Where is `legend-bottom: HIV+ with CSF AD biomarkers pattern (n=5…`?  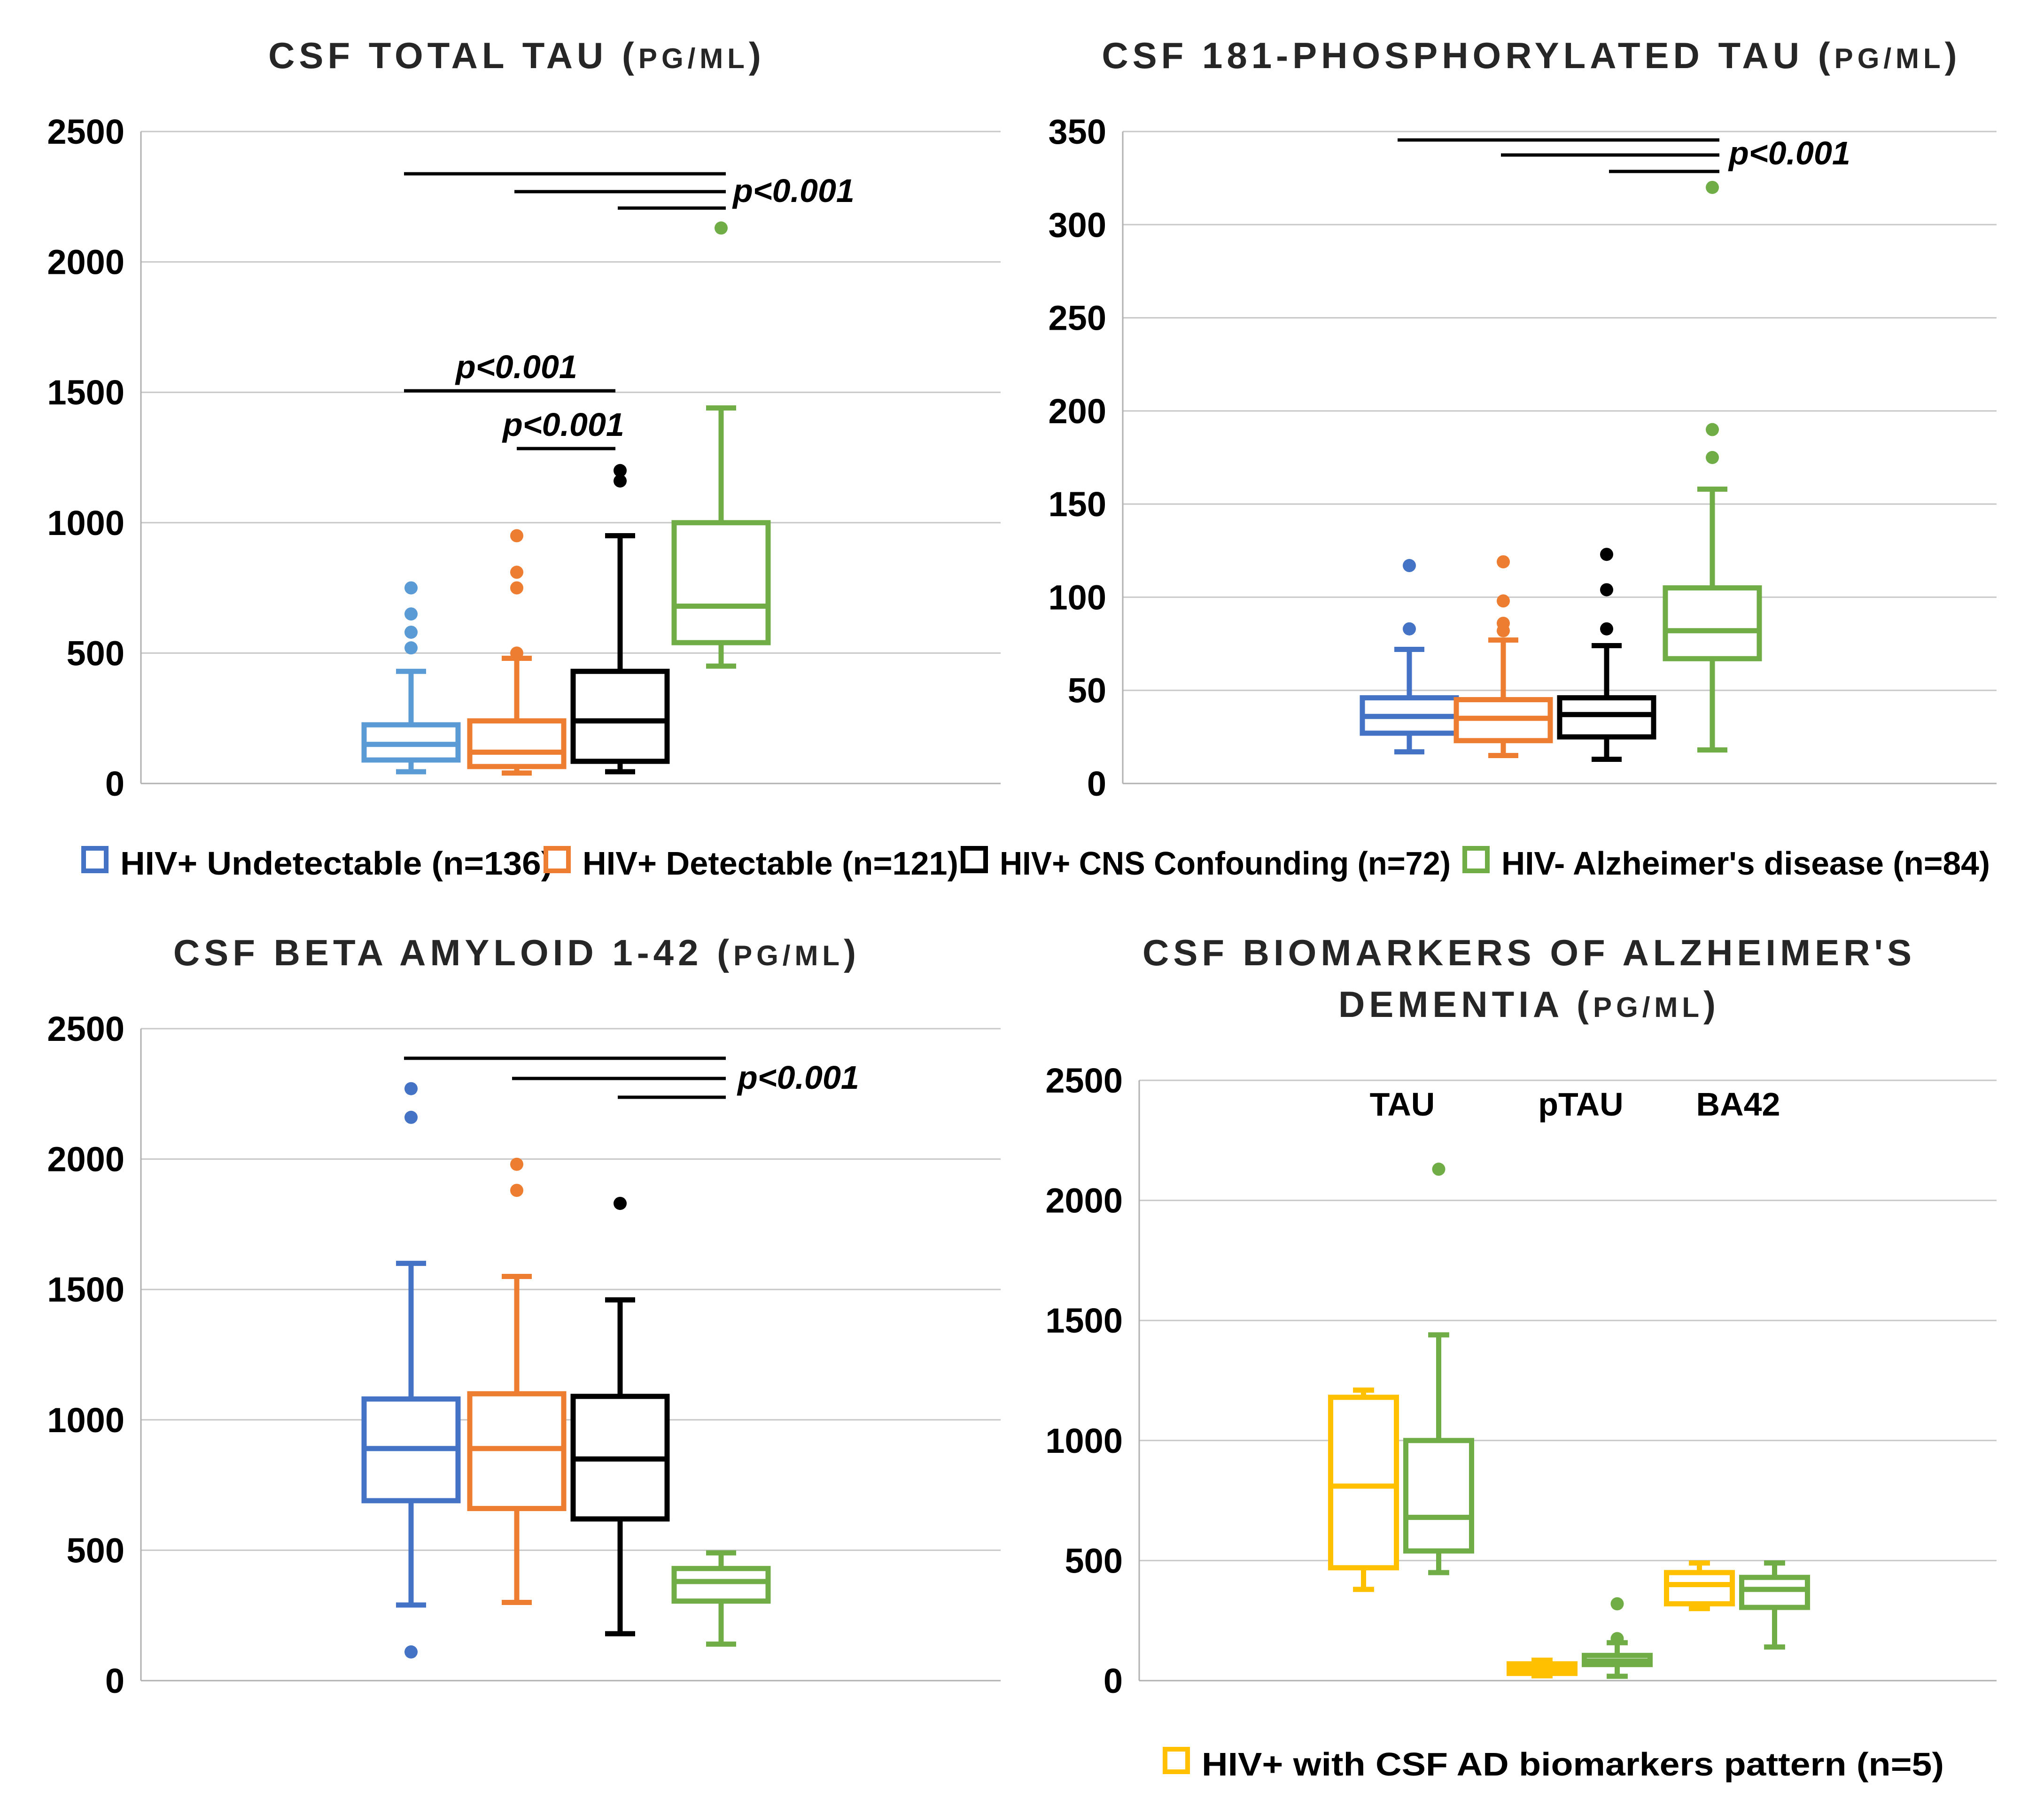
legend-bottom: HIV+ with CSF AD biomarkers pattern (n=5… is located at coordinates (1553, 1764).